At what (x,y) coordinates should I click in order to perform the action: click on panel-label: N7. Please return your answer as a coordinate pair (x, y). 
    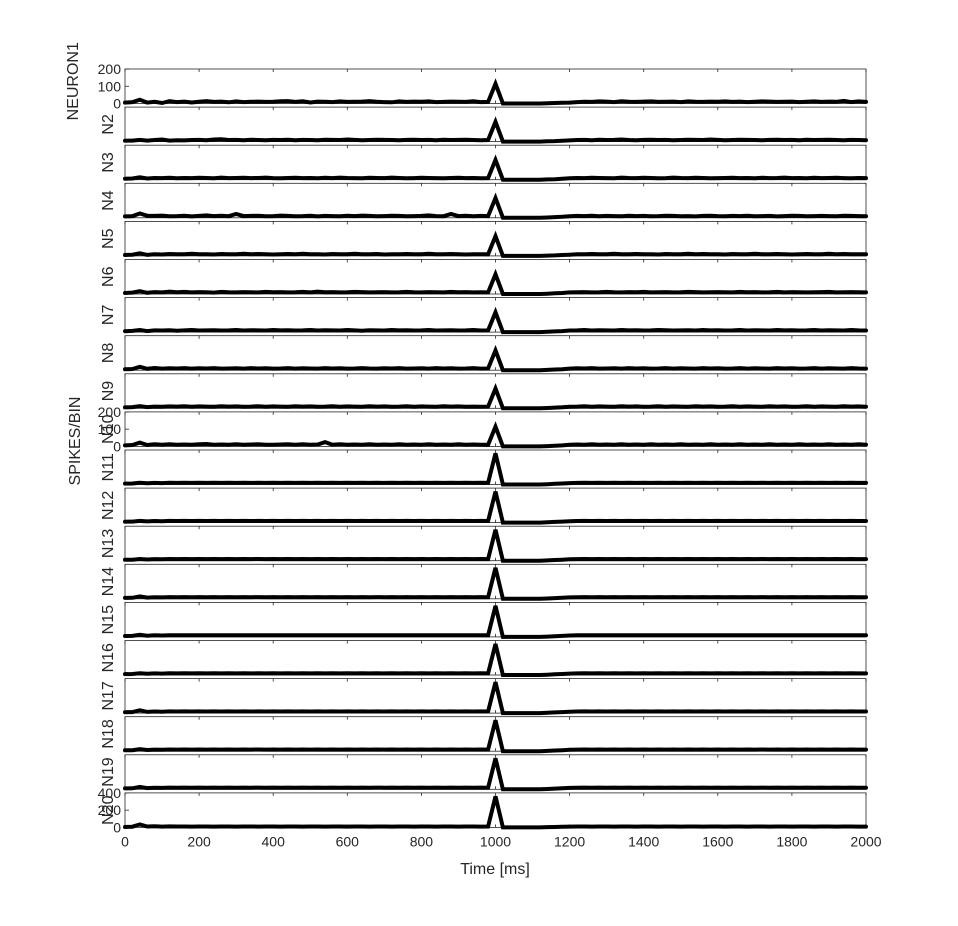
    Looking at the image, I should click on (108, 315).